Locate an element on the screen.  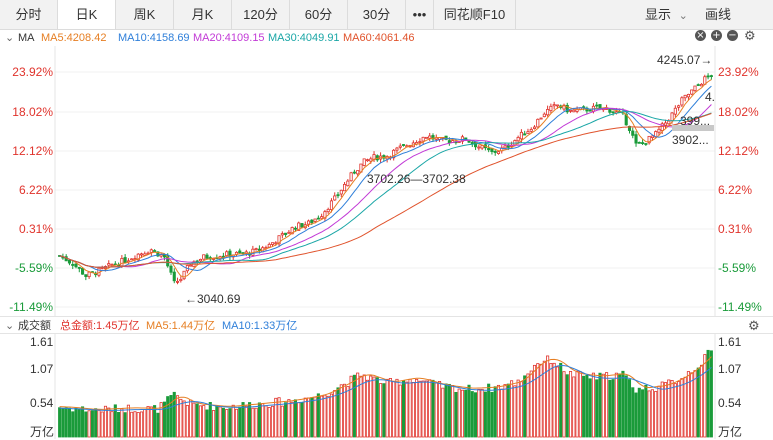
volume-axis-mid: 1.07 is located at coordinates (42, 369).